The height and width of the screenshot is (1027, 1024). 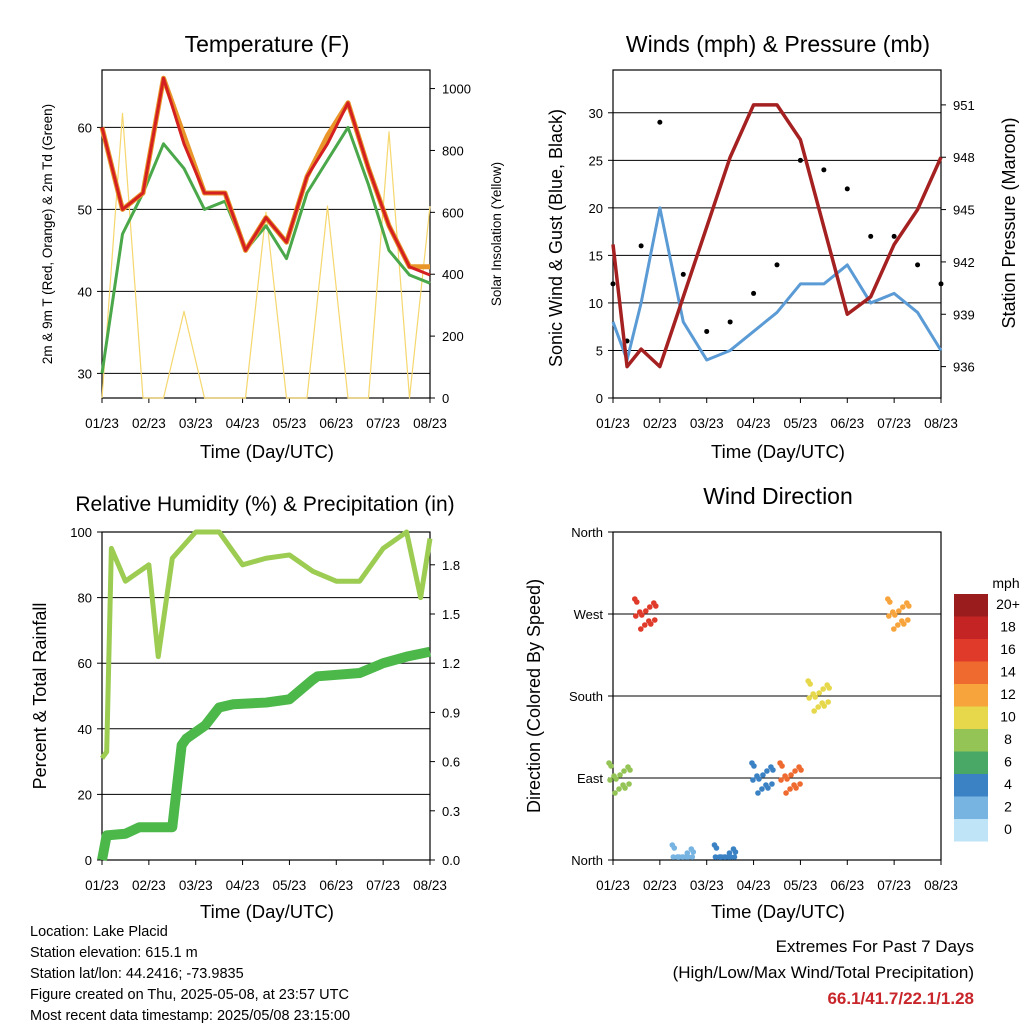 I want to click on colorbar-label: 6, so click(x=1008, y=762).